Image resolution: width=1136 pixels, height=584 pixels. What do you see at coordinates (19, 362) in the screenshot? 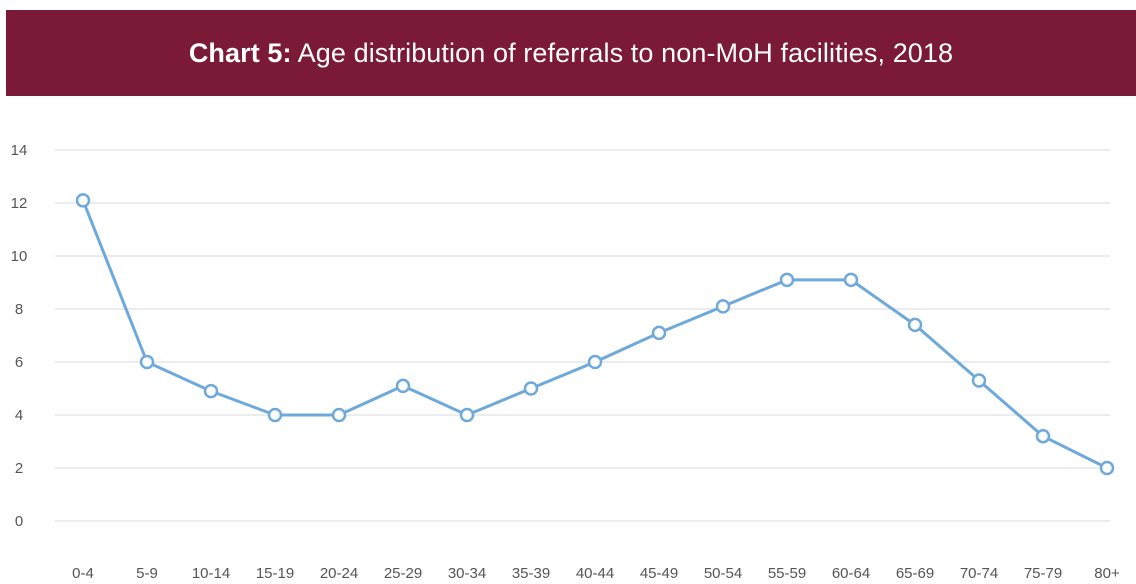
I see `y-tick-label: 6` at bounding box center [19, 362].